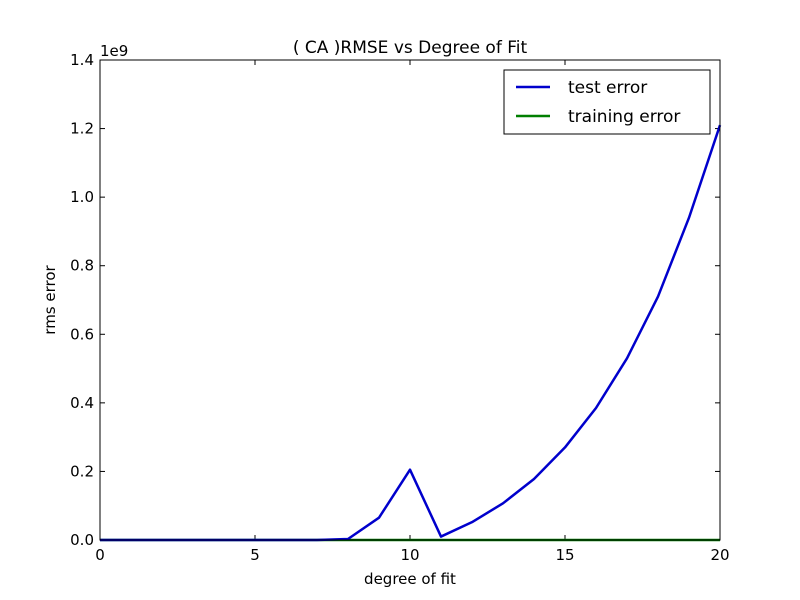  I want to click on x-tick-label: 5, so click(255, 555).